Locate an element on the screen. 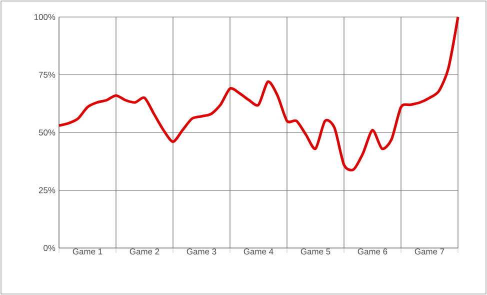 The height and width of the screenshot is (295, 487). x-tick-label: Game 6 is located at coordinates (373, 251).